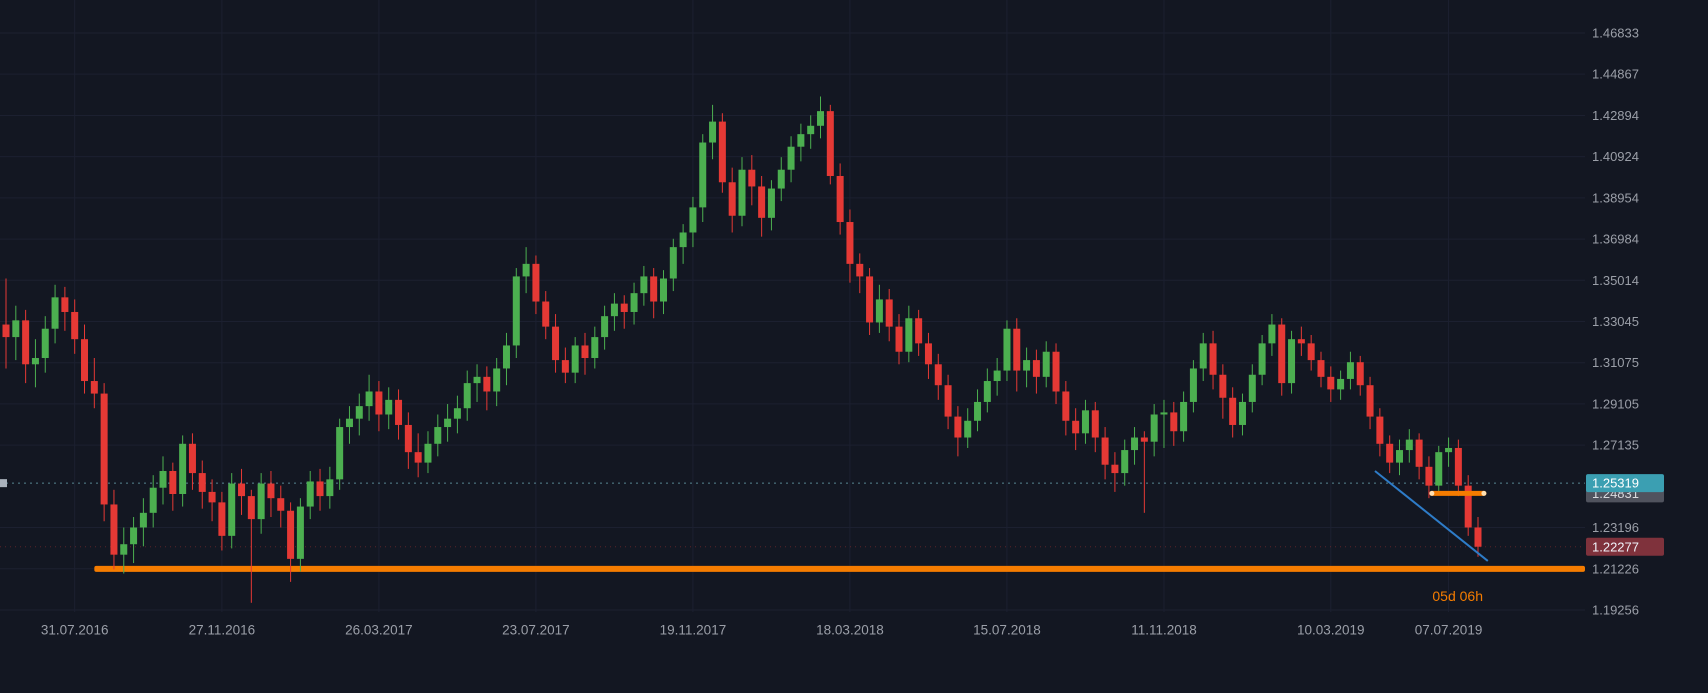 The image size is (1708, 693). Describe the element at coordinates (3, 483) in the screenshot. I see `alert-line-handle` at that location.